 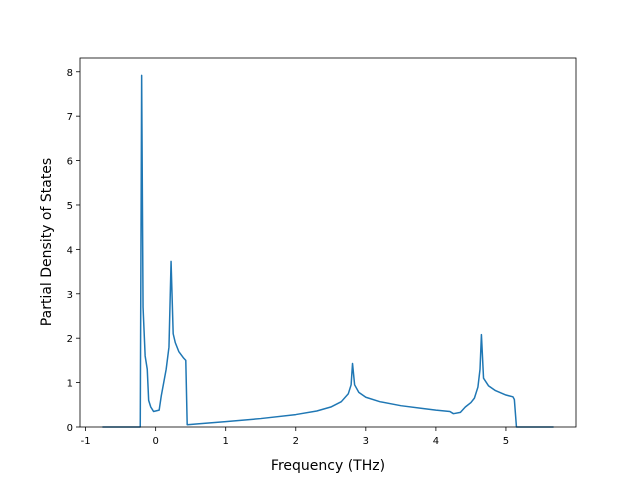 I want to click on x-tick-label: 1, so click(x=226, y=441).